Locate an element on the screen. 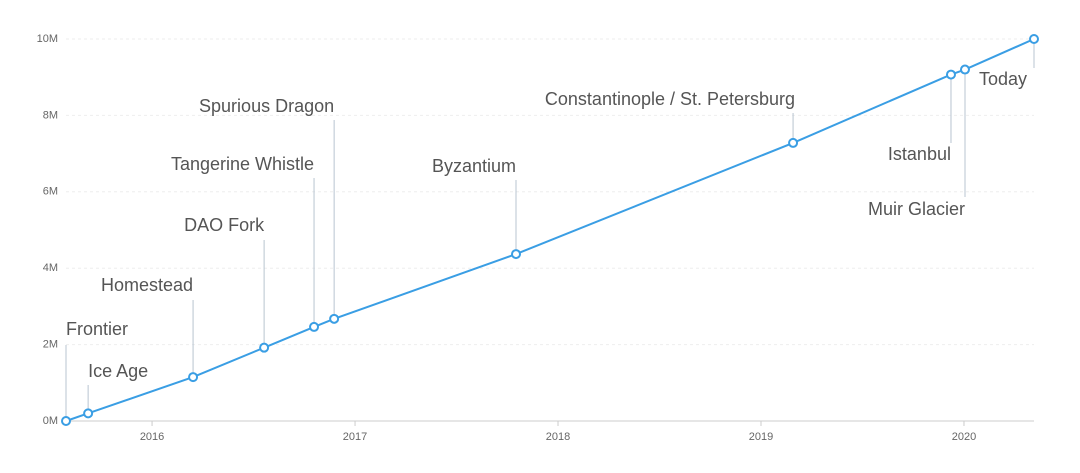 The height and width of the screenshot is (473, 1080). annotation: Frontier is located at coordinates (97, 329).